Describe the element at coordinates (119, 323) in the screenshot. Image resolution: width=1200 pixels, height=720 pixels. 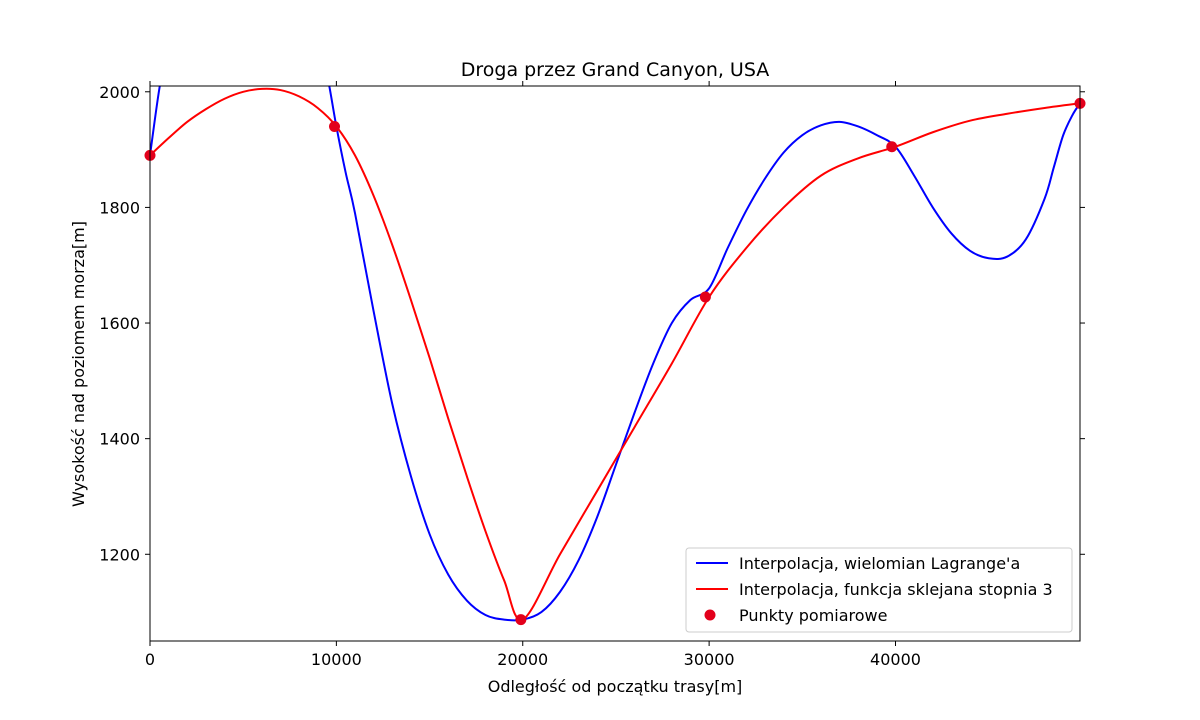
I see `y-tick-label: 1600` at that location.